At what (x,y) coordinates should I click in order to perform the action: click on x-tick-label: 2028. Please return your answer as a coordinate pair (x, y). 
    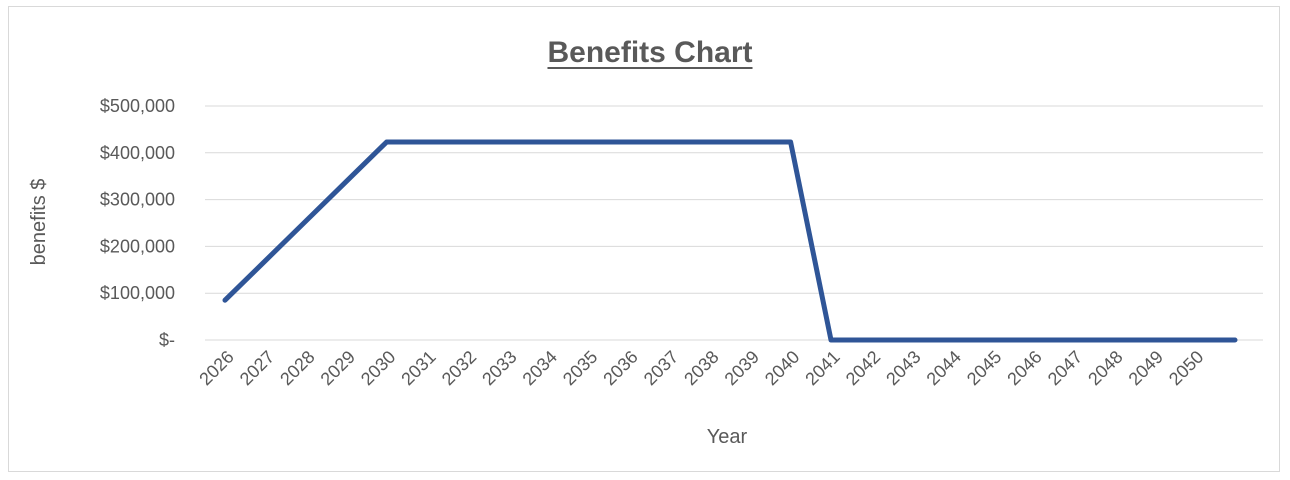
    Looking at the image, I should click on (297, 368).